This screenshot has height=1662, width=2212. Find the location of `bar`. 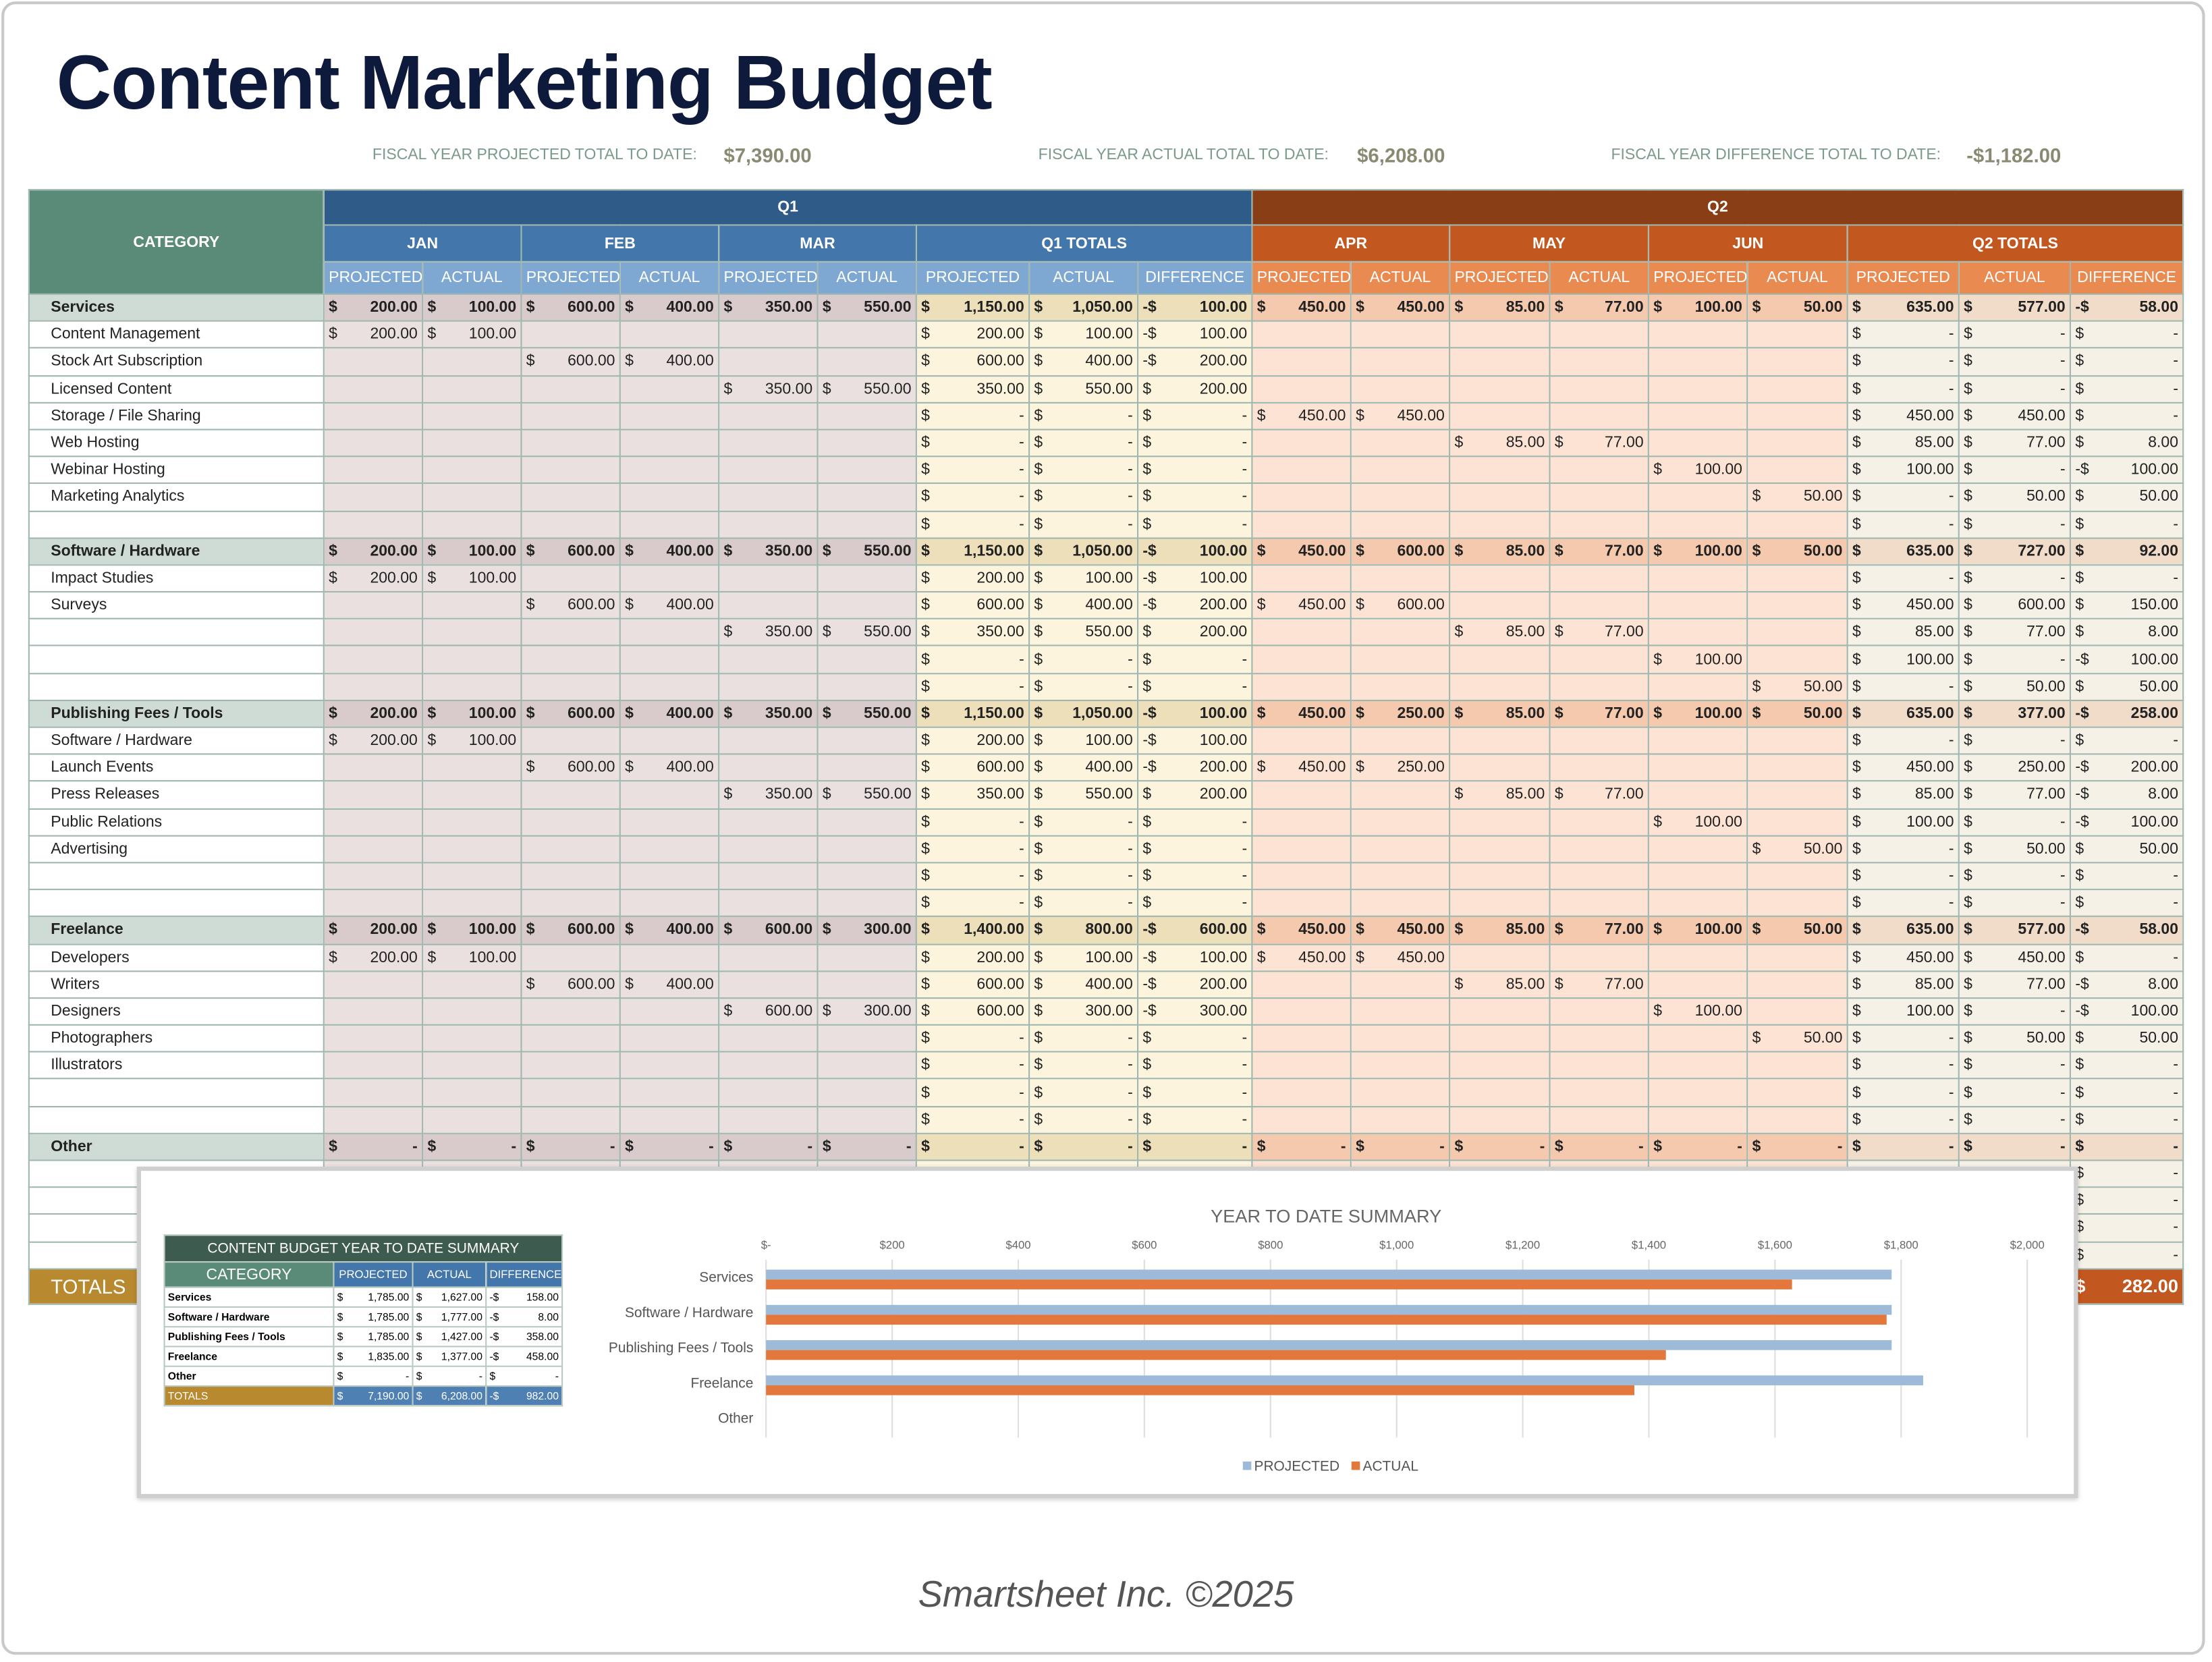

bar is located at coordinates (1329, 1345).